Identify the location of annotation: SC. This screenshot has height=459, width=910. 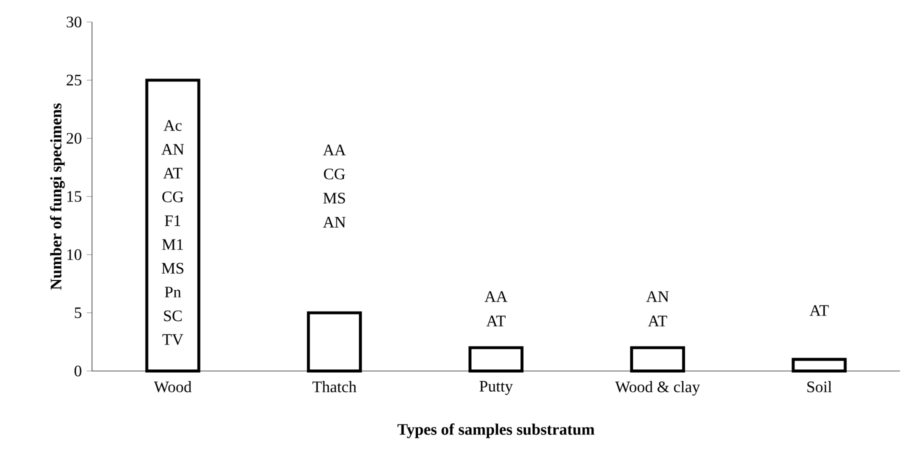
(173, 316).